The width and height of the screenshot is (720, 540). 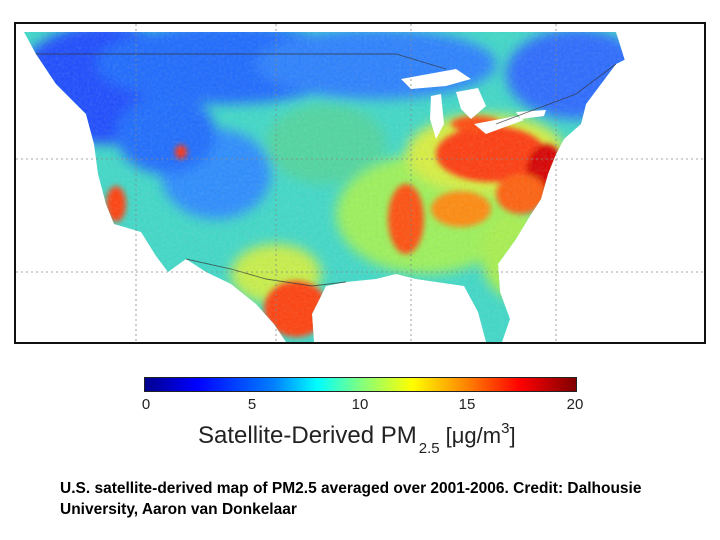 What do you see at coordinates (458, 435) in the screenshot?
I see `unit-mu: μ` at bounding box center [458, 435].